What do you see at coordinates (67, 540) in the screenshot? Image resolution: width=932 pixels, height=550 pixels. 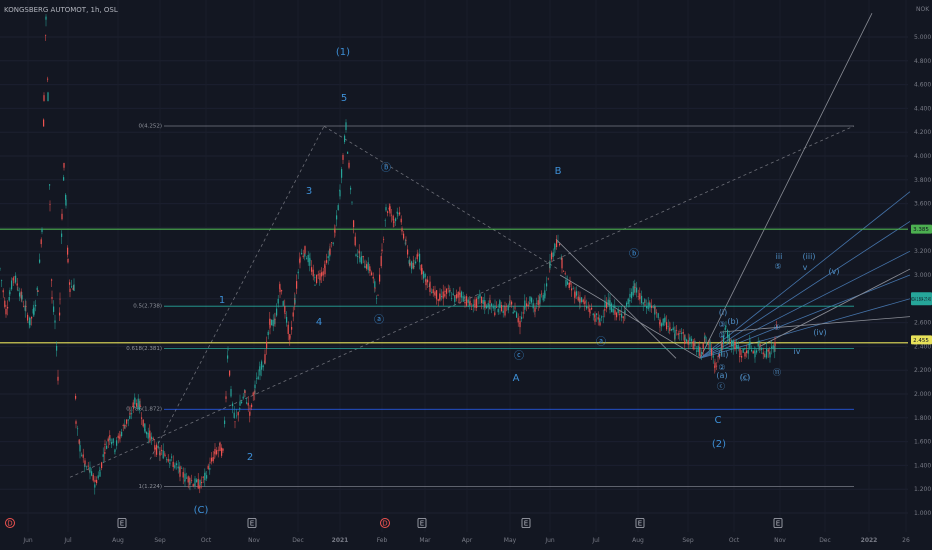 I see `x-tick-label: Jul` at bounding box center [67, 540].